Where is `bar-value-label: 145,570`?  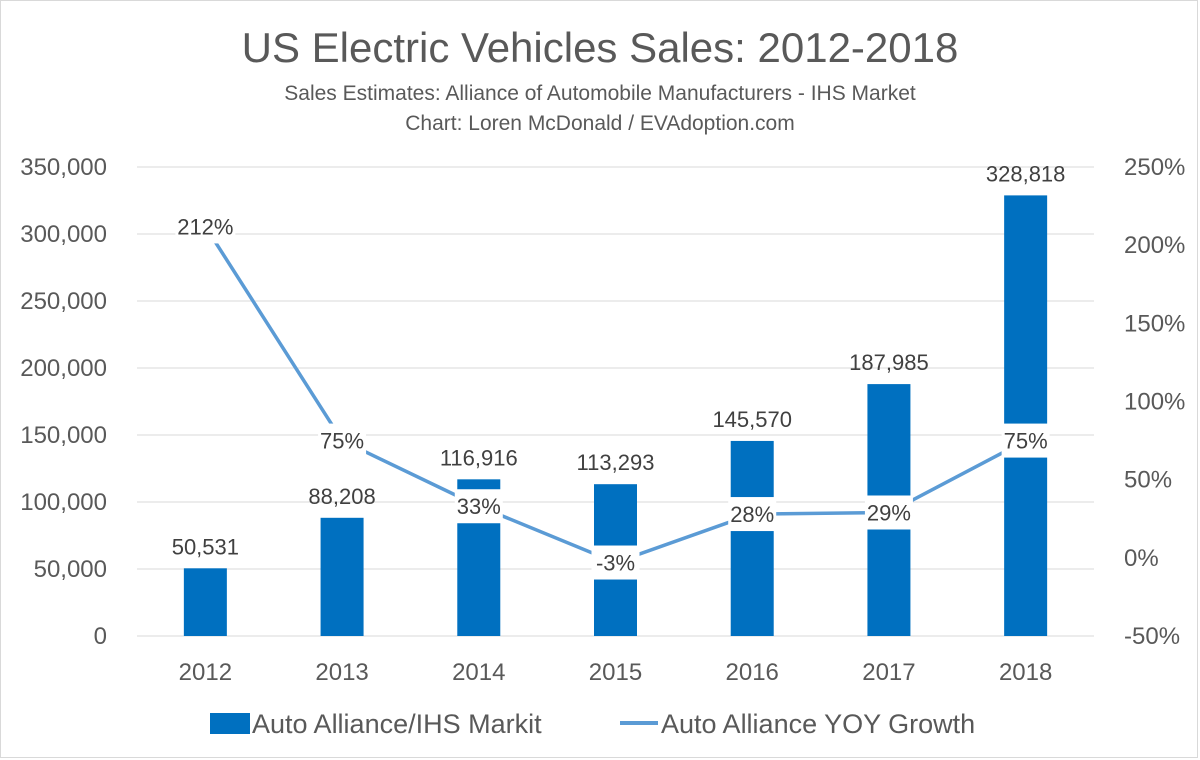 bar-value-label: 145,570 is located at coordinates (752, 419).